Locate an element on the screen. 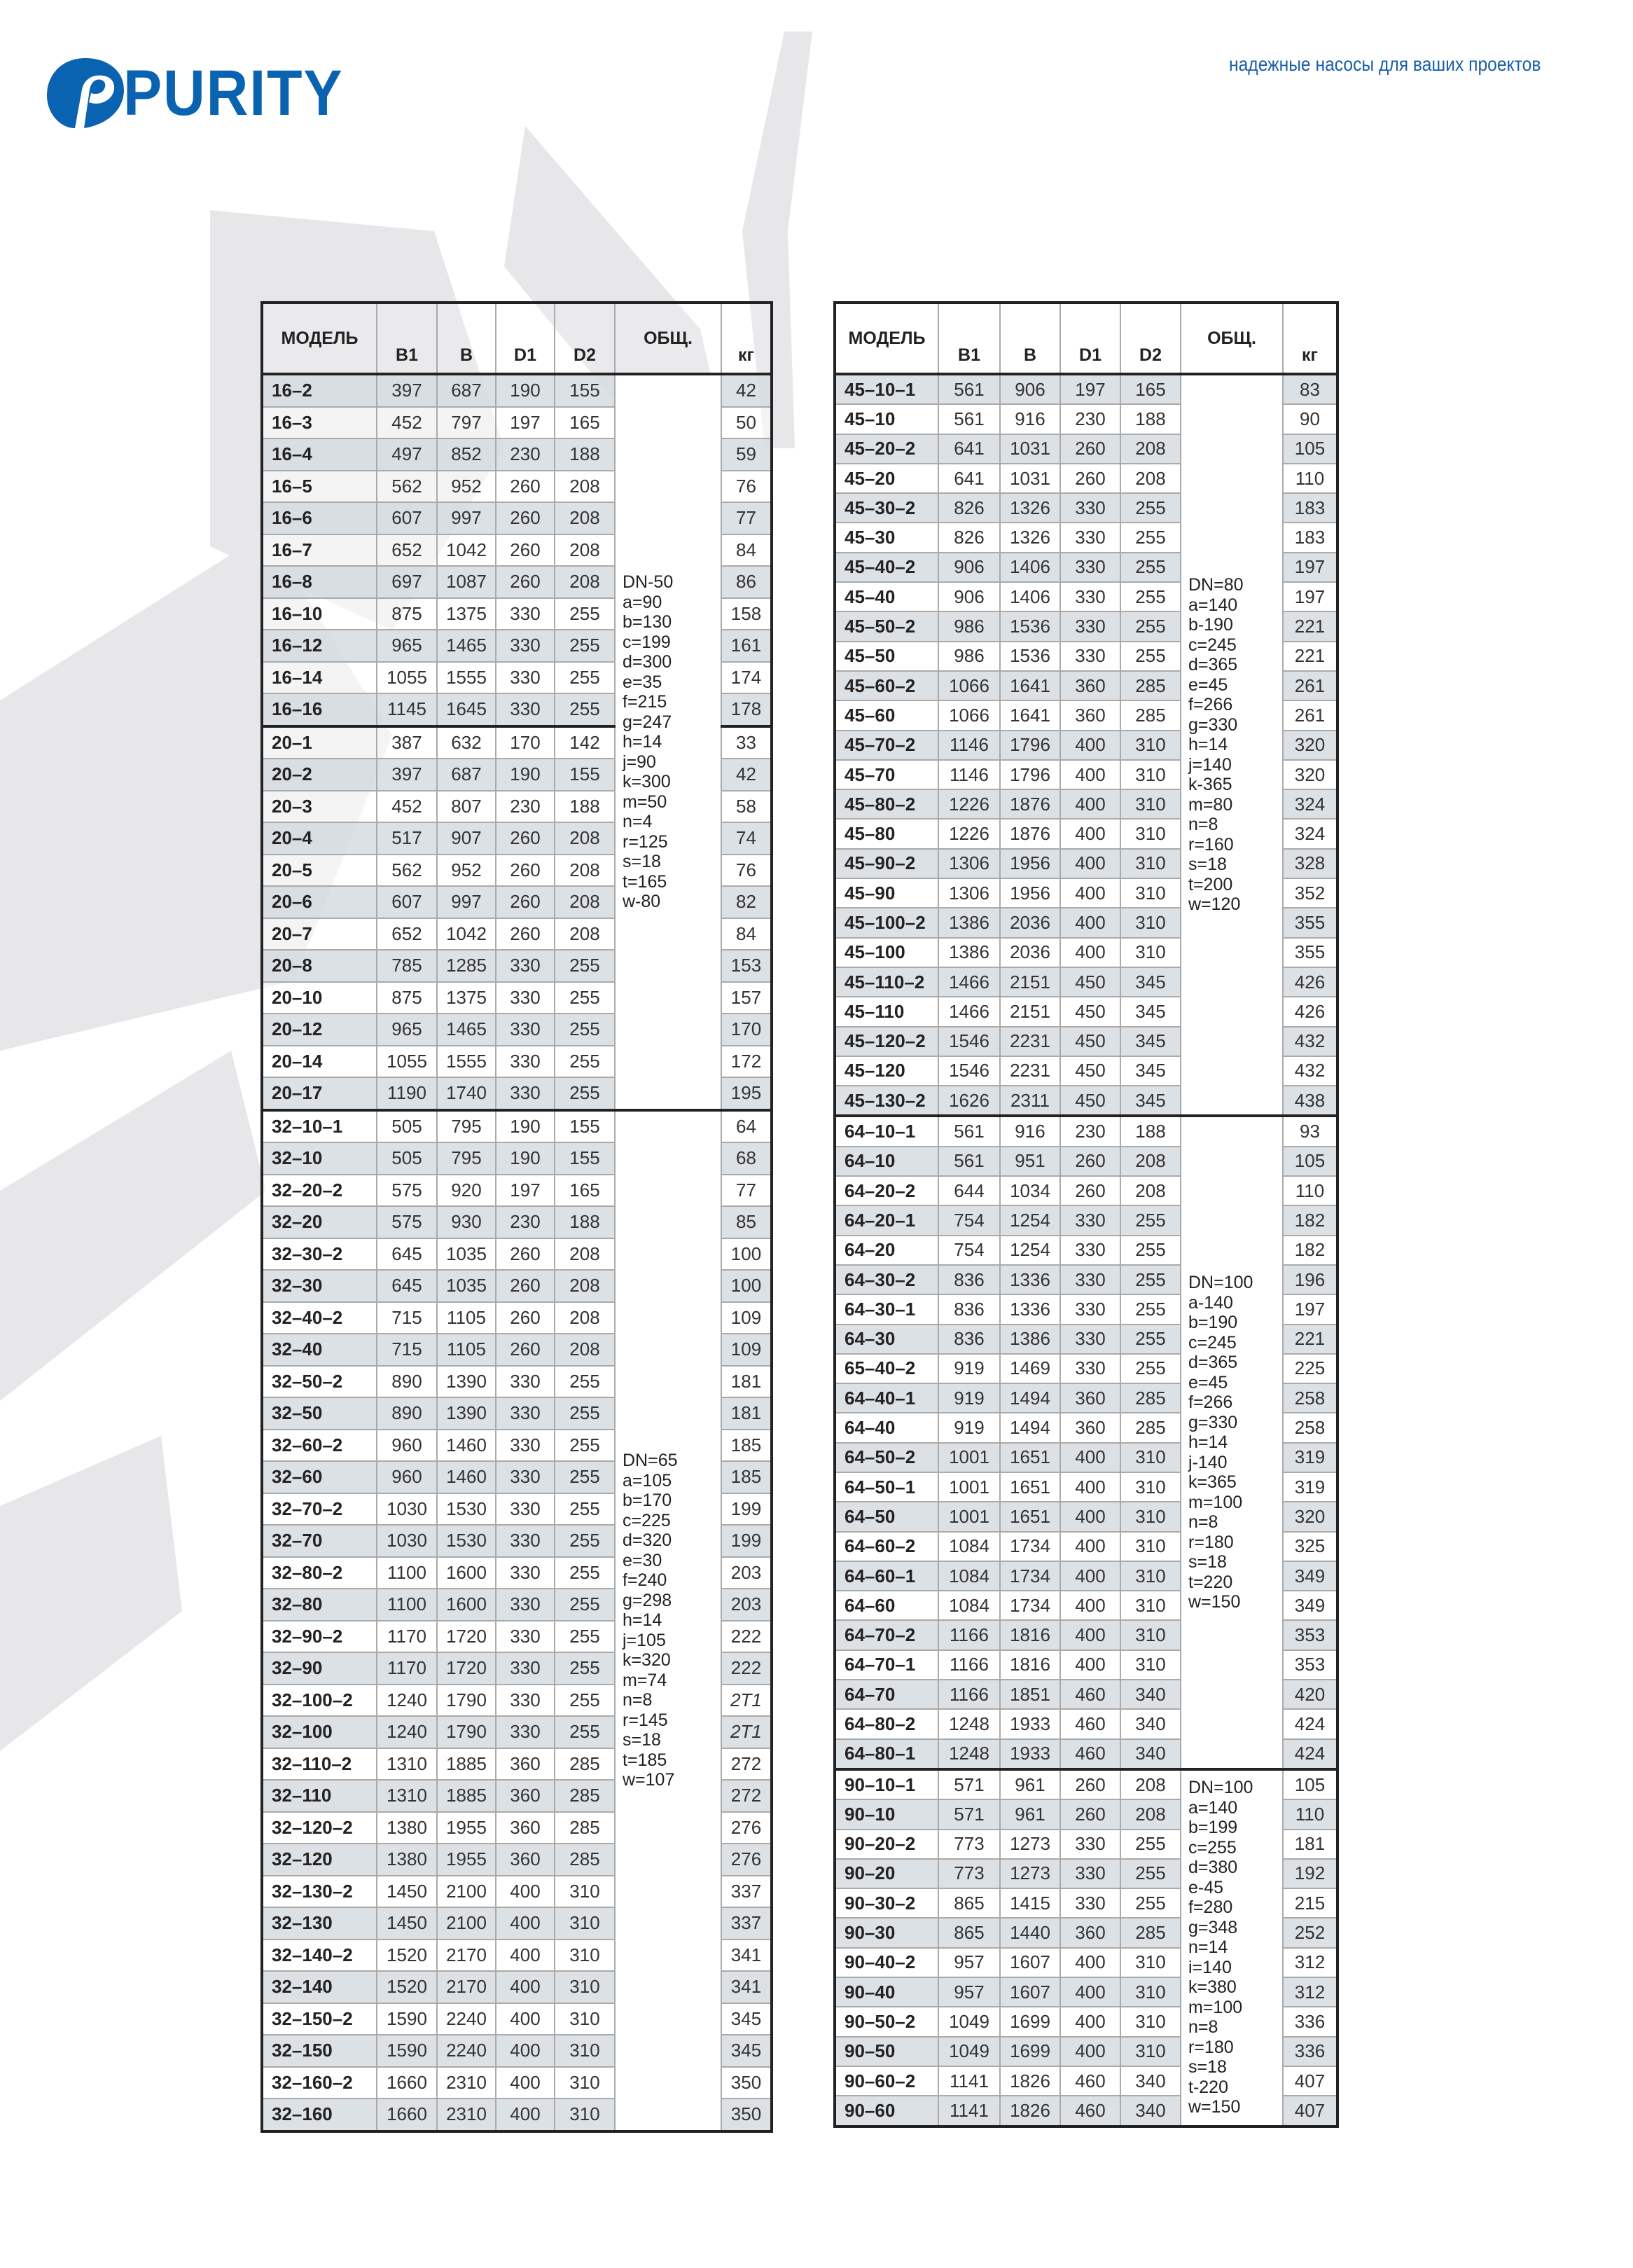 Image resolution: width=1633 pixels, height=2268 pixels. note-line: j-140 is located at coordinates (1208, 1462).